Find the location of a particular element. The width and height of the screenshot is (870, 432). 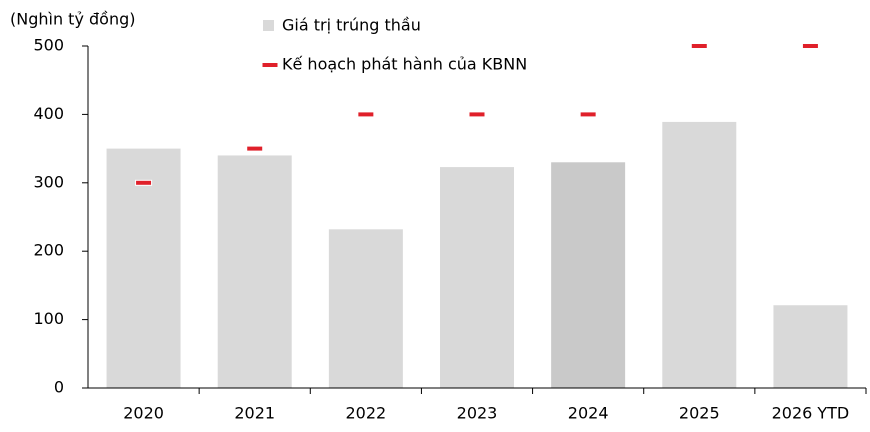

x-tick-label: 2021 is located at coordinates (254, 413).